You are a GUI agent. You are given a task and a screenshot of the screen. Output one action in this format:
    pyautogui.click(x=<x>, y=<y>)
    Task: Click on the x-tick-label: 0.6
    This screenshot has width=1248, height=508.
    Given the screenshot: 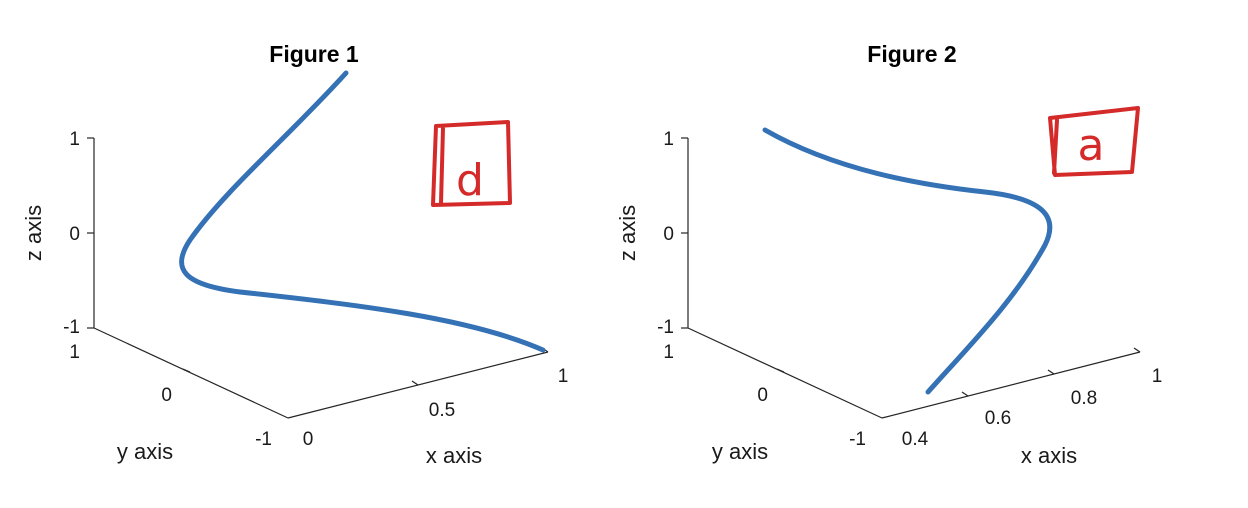 What is the action you would take?
    pyautogui.click(x=998, y=418)
    